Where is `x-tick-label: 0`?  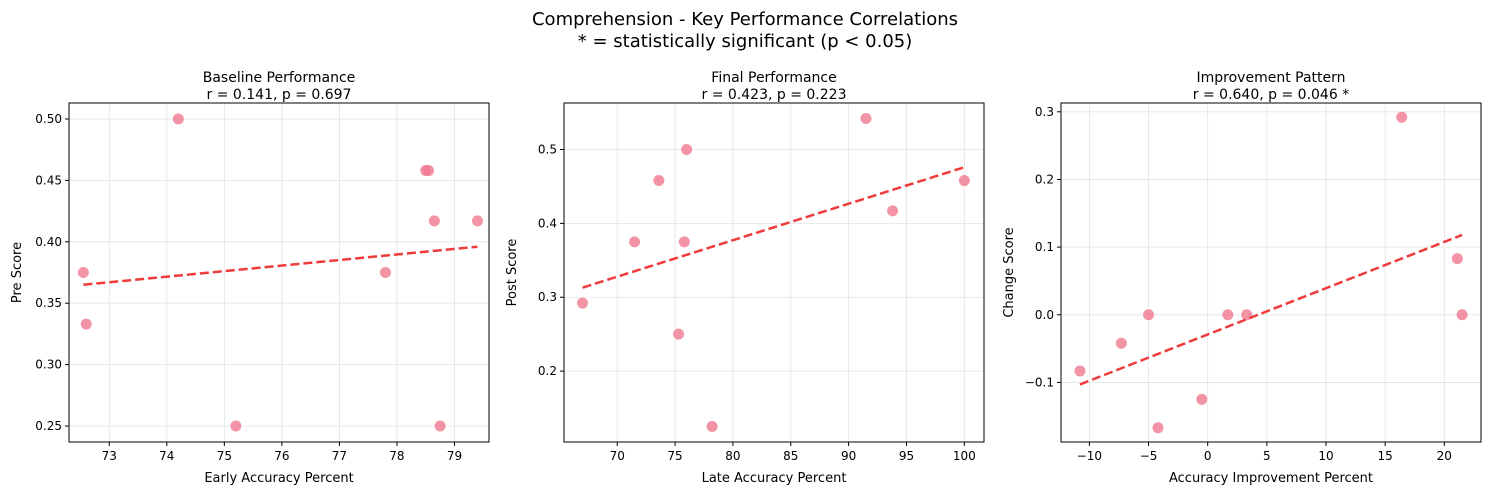
x-tick-label: 0 is located at coordinates (1208, 456).